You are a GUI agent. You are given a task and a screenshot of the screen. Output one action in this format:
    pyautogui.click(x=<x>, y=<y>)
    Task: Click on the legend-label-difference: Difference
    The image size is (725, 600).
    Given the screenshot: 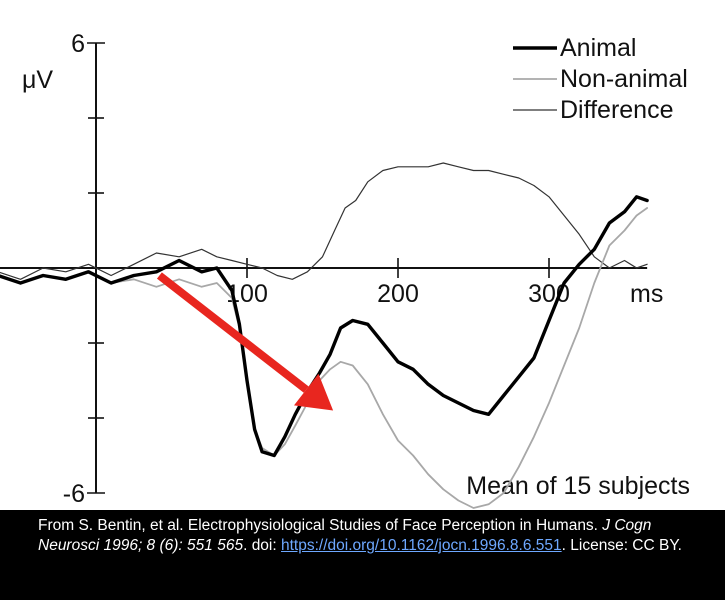 What is the action you would take?
    pyautogui.click(x=617, y=110)
    